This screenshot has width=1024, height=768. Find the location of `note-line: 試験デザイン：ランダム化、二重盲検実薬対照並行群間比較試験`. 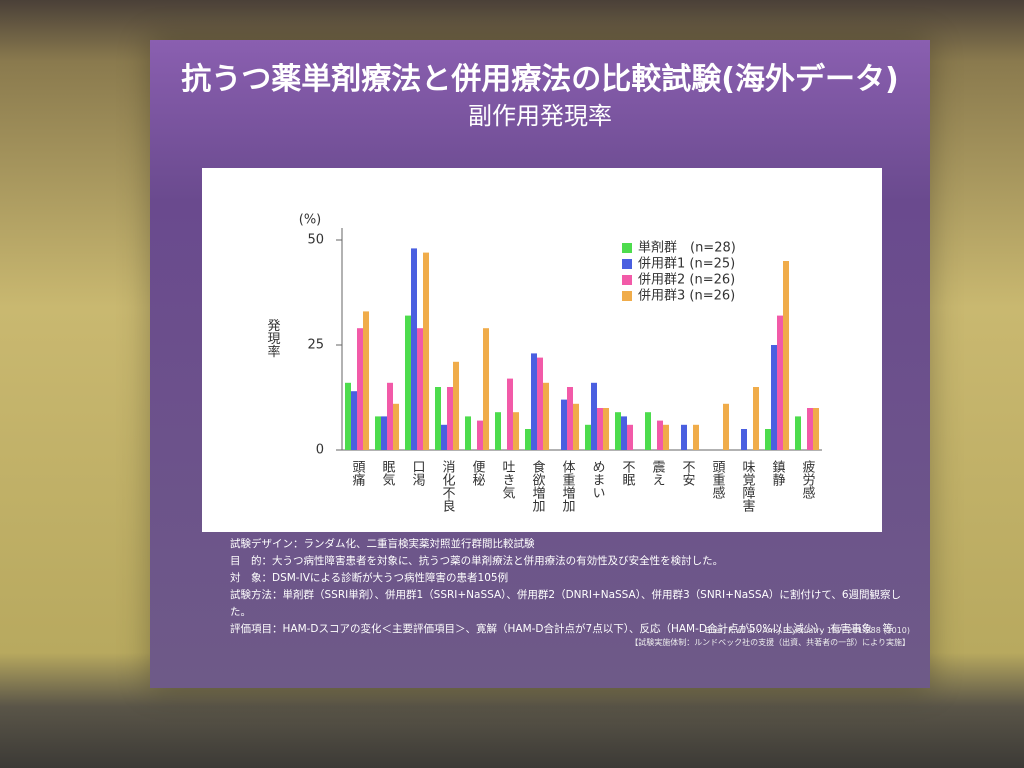

note-line: 試験デザイン：ランダム化、二重盲検実薬対照並行群間比較試験 is located at coordinates (382, 544).